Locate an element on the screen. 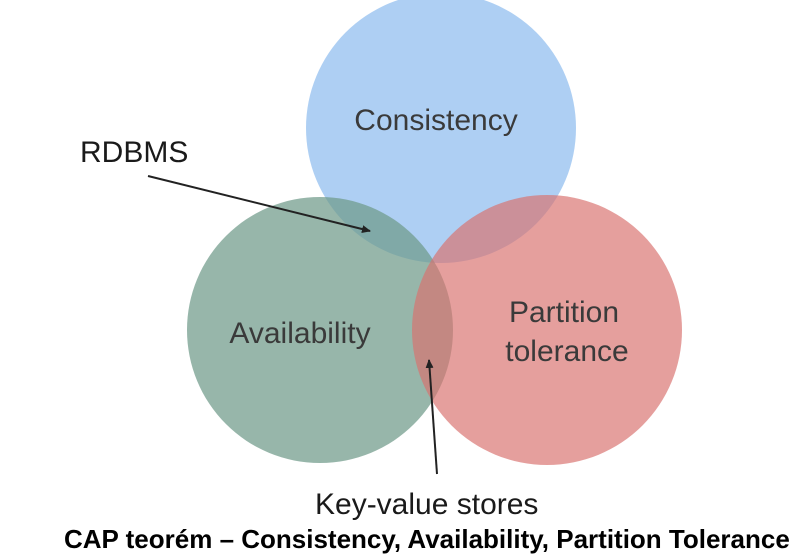  key-value-stores-label: Key-value stores is located at coordinates (426, 504).